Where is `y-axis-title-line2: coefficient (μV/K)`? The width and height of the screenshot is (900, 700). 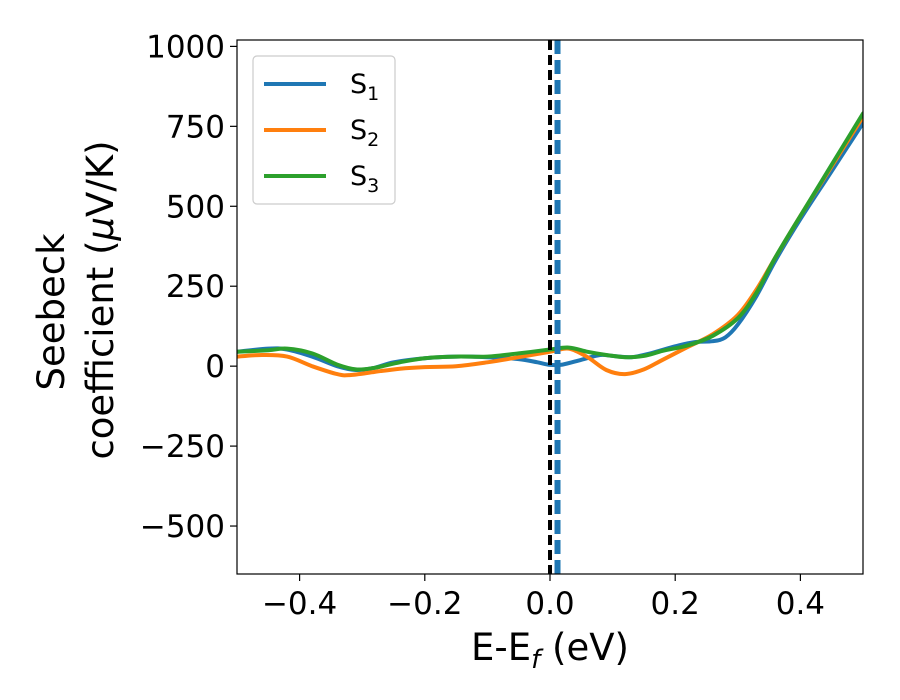 y-axis-title-line2: coefficient (μV/K) is located at coordinates (100, 299).